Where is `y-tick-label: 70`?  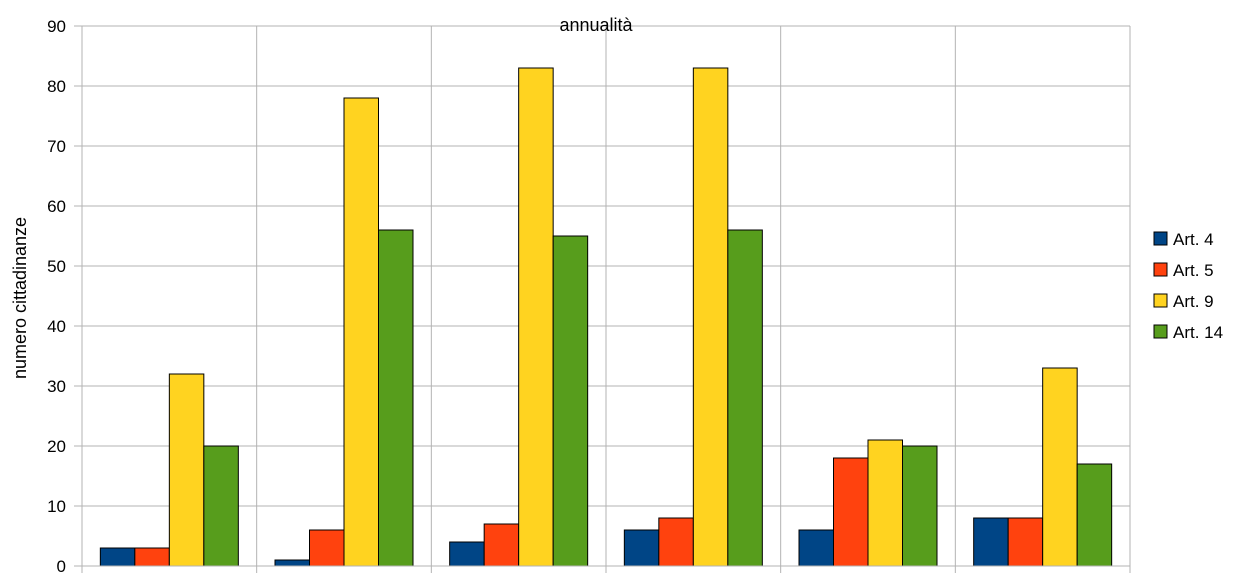 y-tick-label: 70 is located at coordinates (56, 146).